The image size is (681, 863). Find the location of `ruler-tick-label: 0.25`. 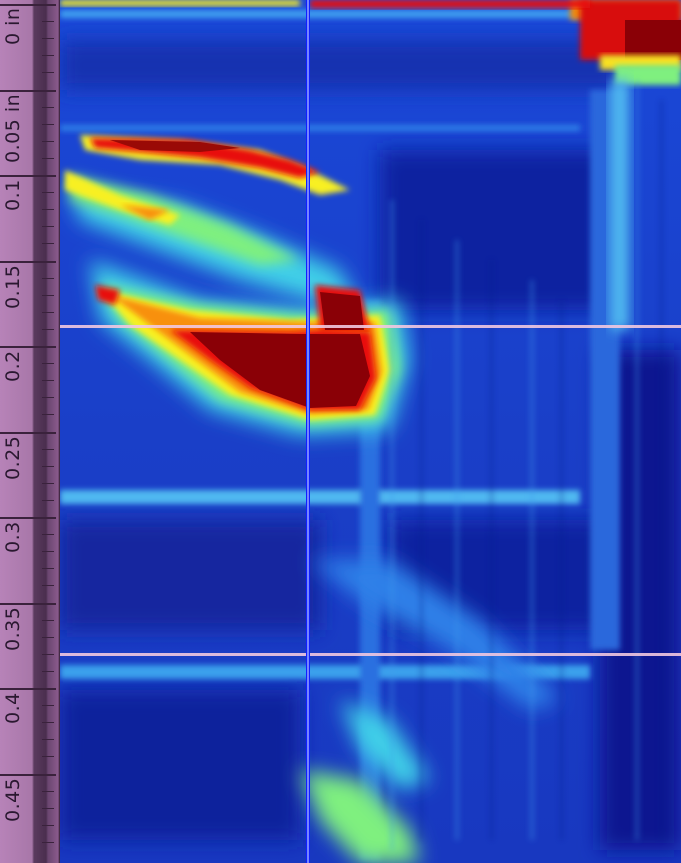

ruler-tick-label: 0.25 is located at coordinates (13, 457).